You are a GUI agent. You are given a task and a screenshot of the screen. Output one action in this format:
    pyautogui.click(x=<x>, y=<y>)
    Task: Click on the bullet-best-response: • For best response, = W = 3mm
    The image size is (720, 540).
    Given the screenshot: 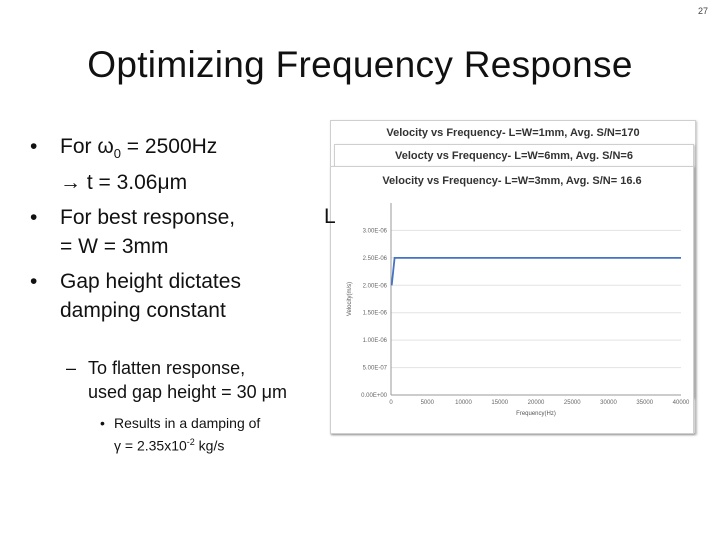 What is the action you would take?
    pyautogui.click(x=190, y=232)
    